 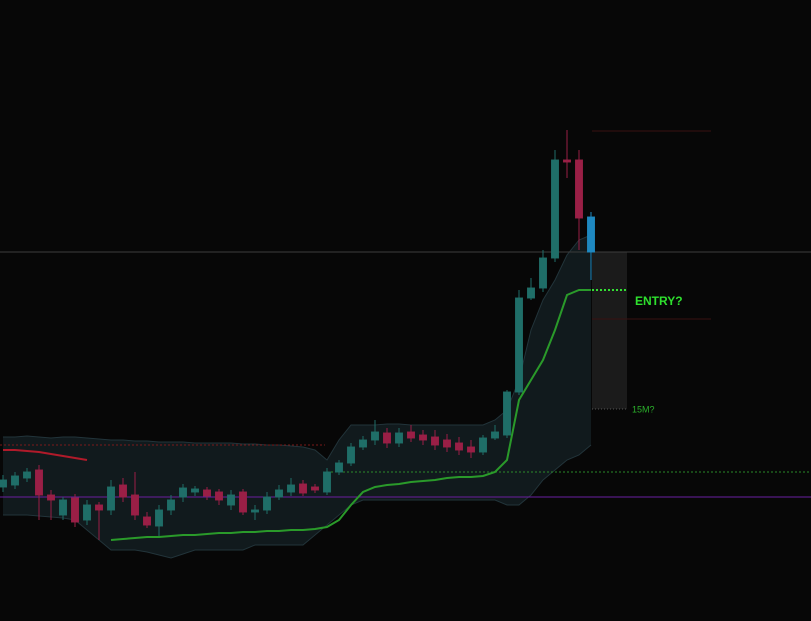 What do you see at coordinates (643, 409) in the screenshot?
I see `annotation: 15M?` at bounding box center [643, 409].